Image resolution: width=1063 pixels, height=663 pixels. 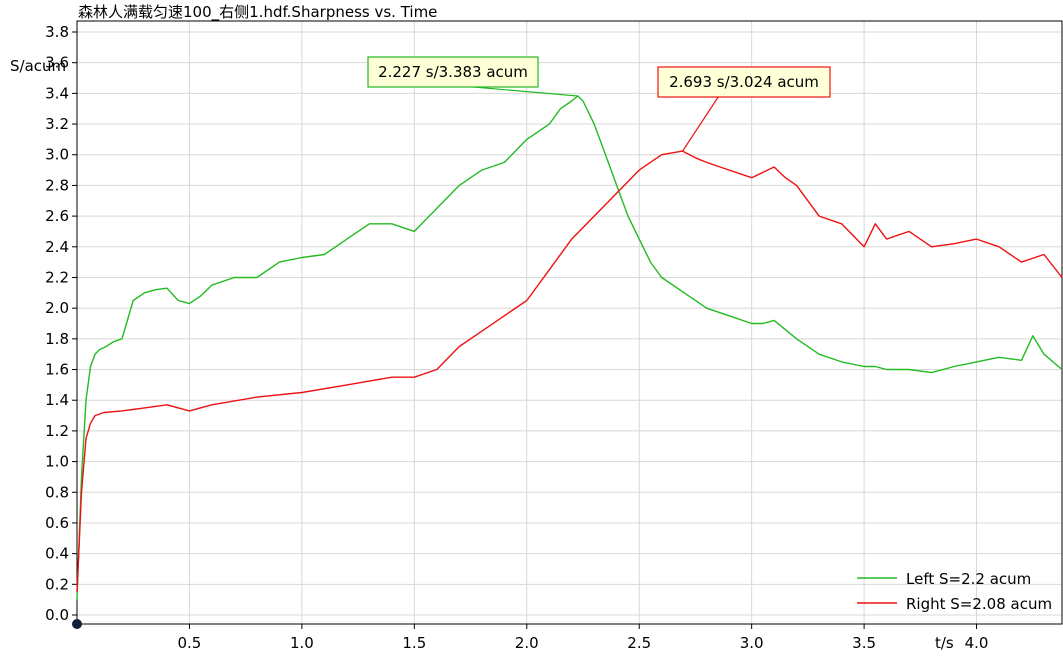 I want to click on annotation-label: 2.227 s/3.383 acum, so click(x=453, y=72).